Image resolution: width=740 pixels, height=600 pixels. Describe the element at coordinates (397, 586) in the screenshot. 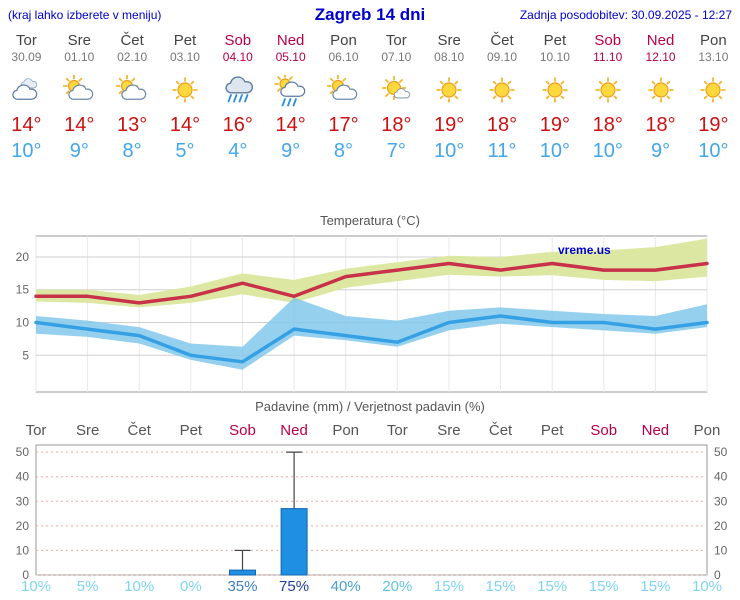

I see `precip-probability: 20%` at that location.